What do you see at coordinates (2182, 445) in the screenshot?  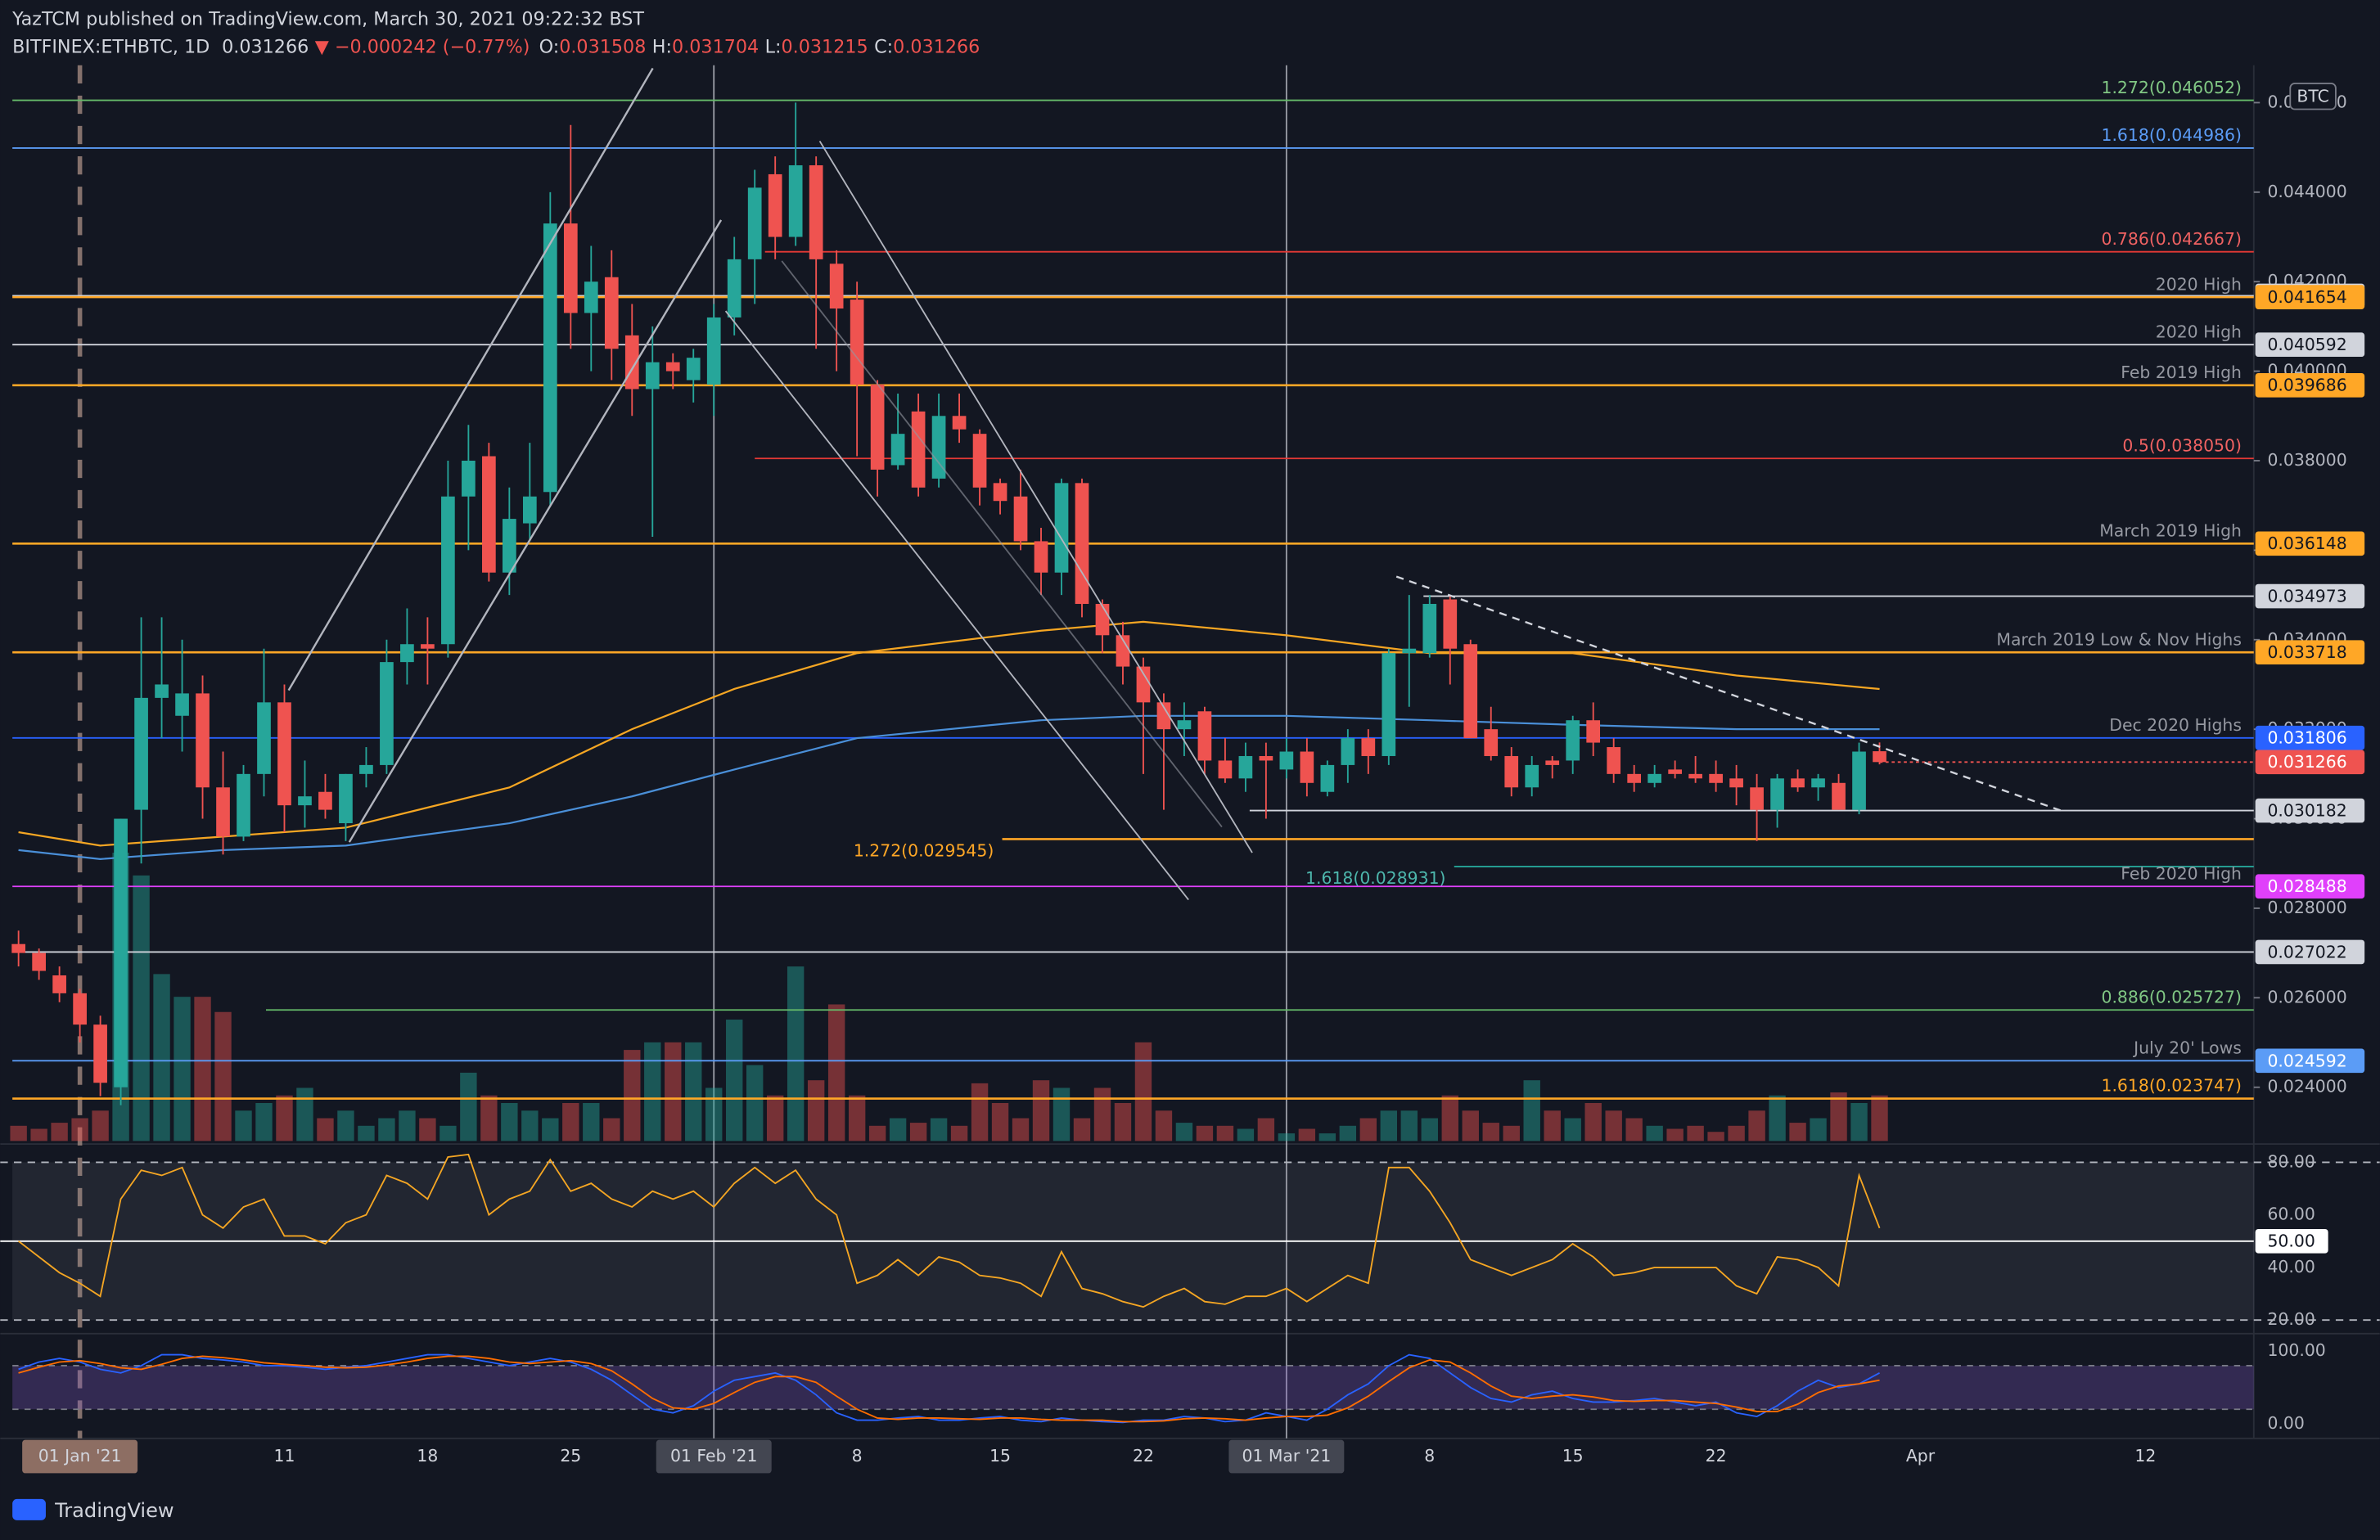 I see `level-label: 0.5(0.038050)` at bounding box center [2182, 445].